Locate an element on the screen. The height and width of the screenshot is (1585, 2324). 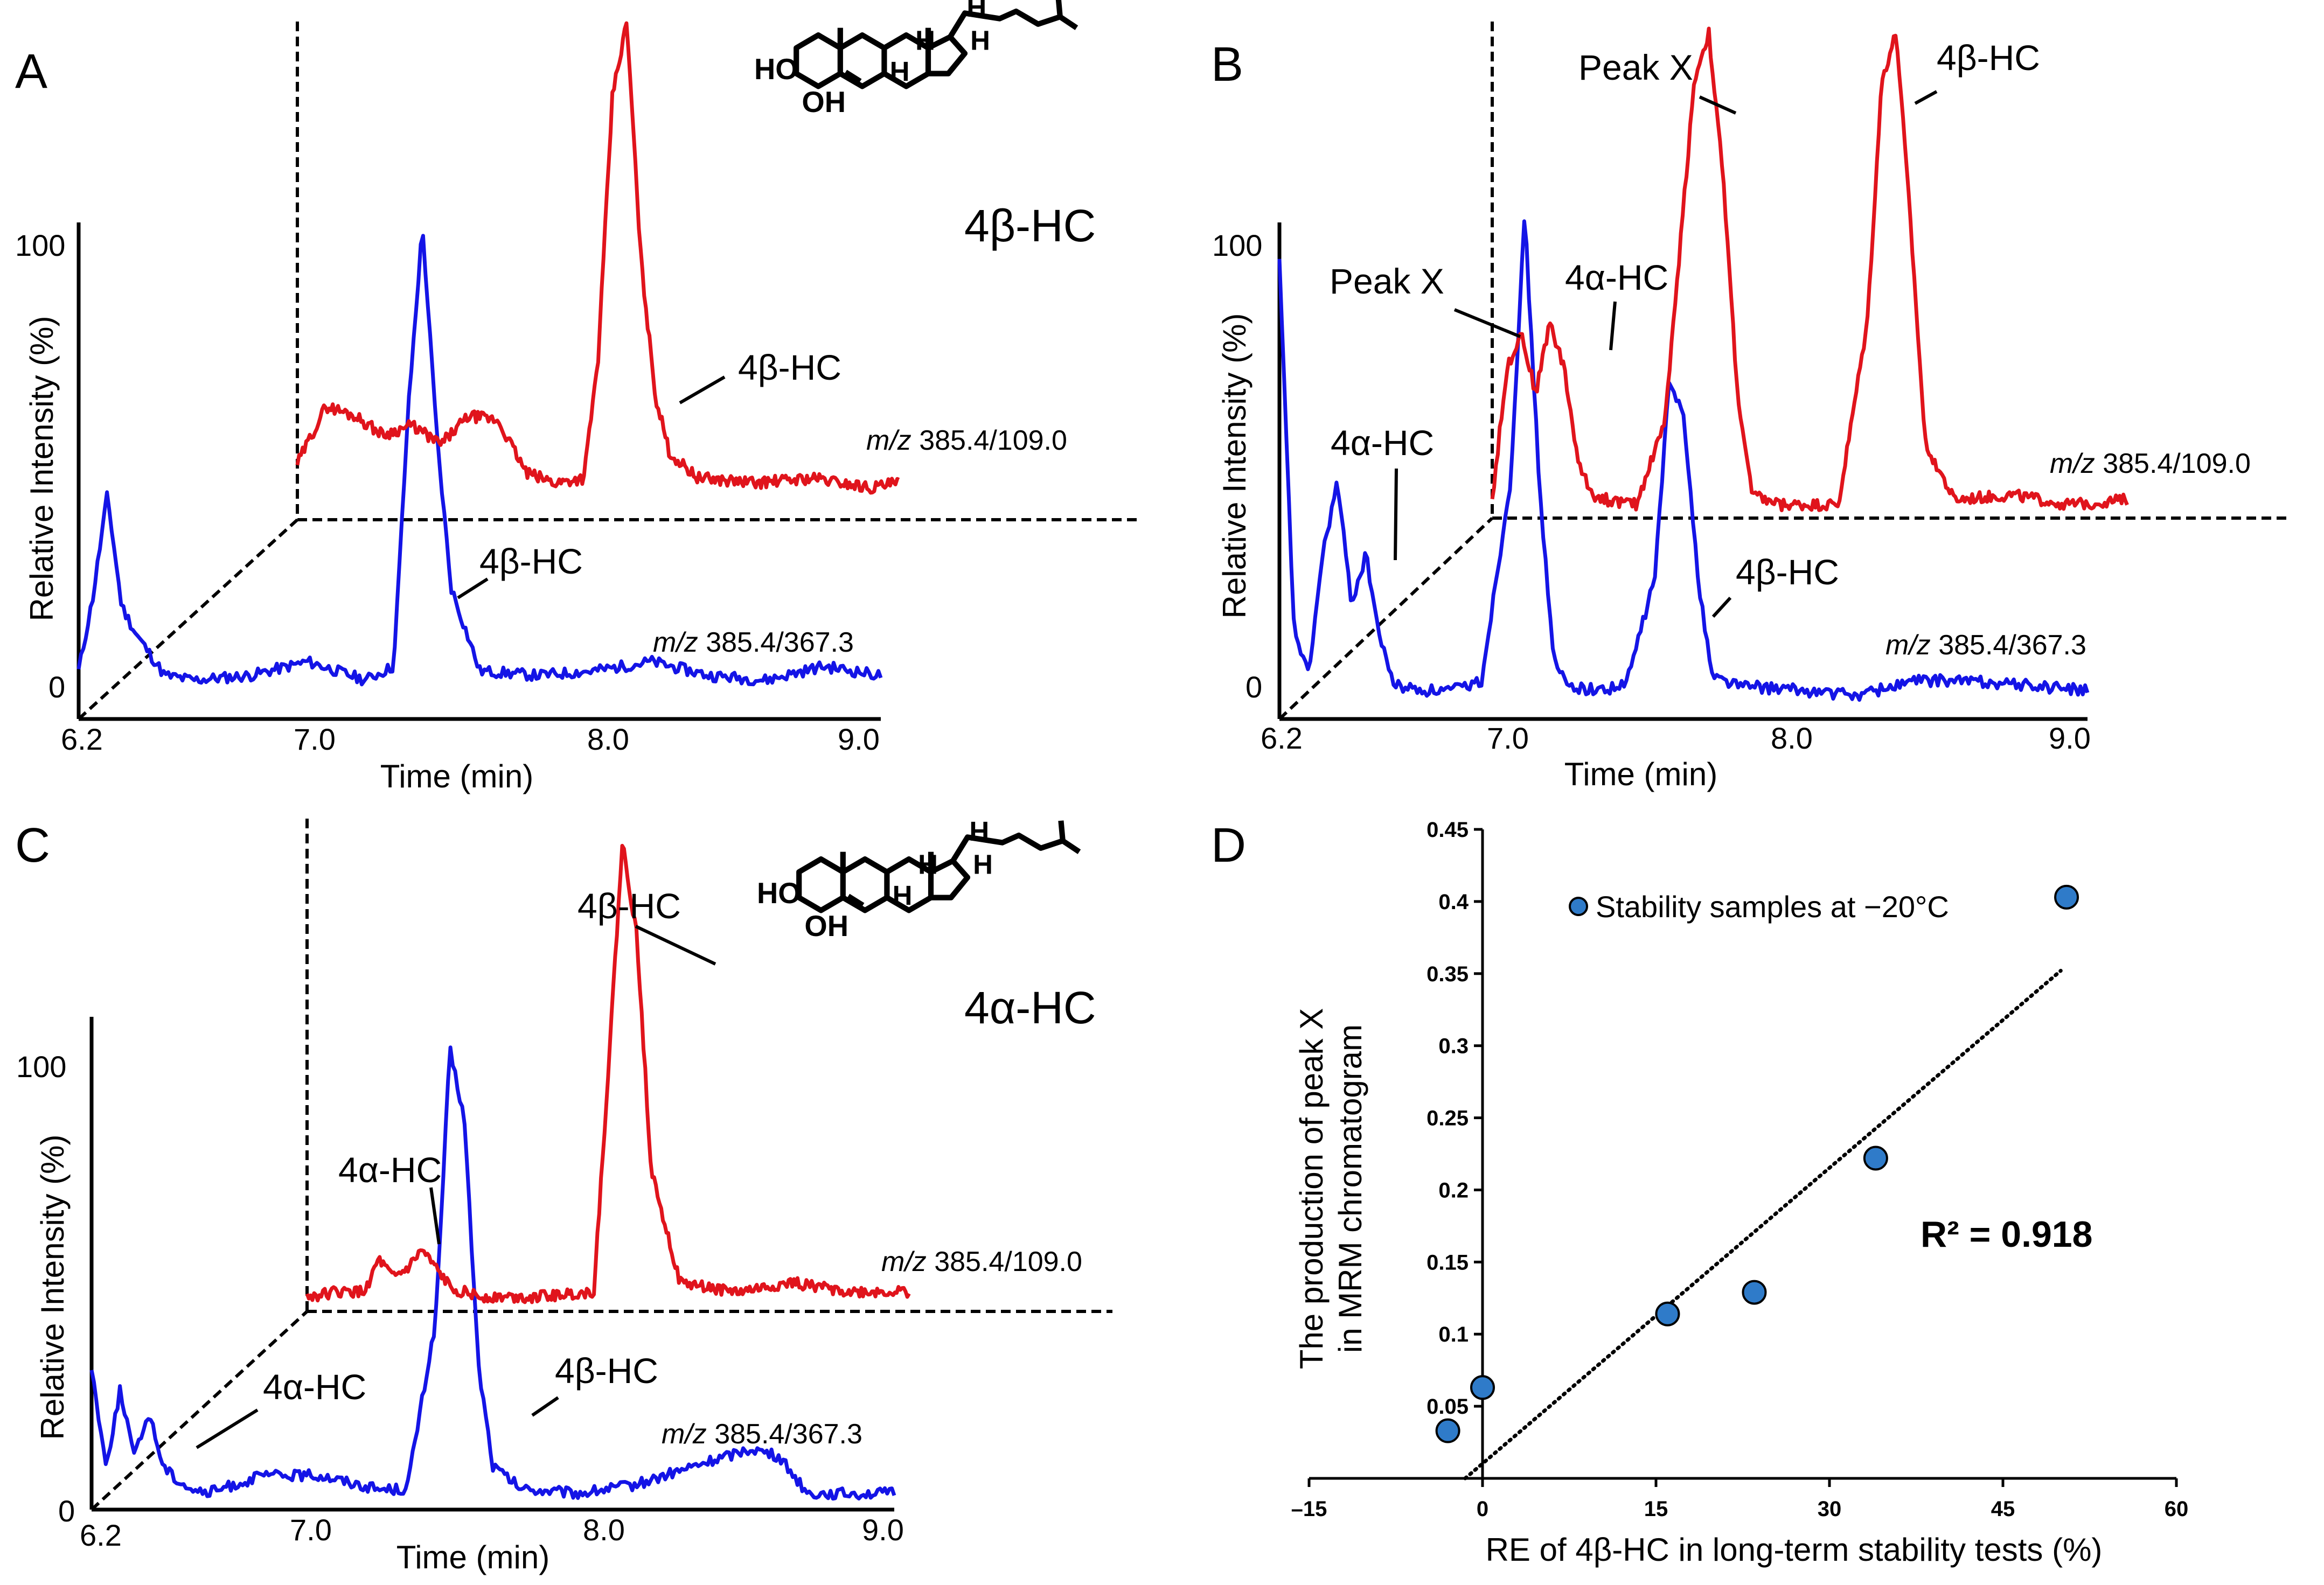
y-tick-label: 0.4 is located at coordinates (1453, 902).